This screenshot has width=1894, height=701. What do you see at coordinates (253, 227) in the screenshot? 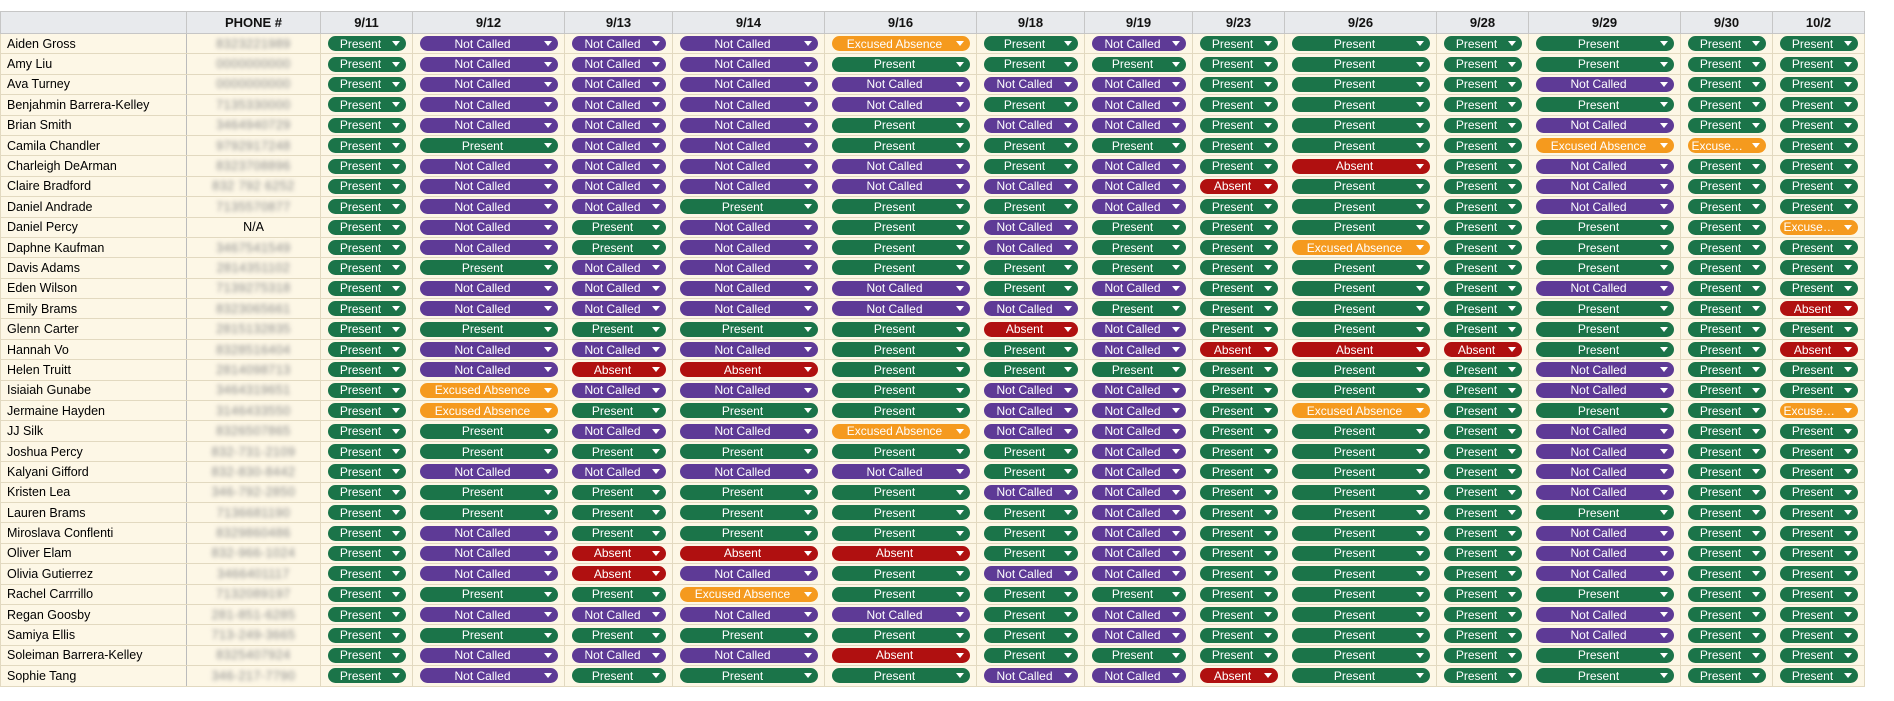
I see `phone-cell: N/A` at bounding box center [253, 227].